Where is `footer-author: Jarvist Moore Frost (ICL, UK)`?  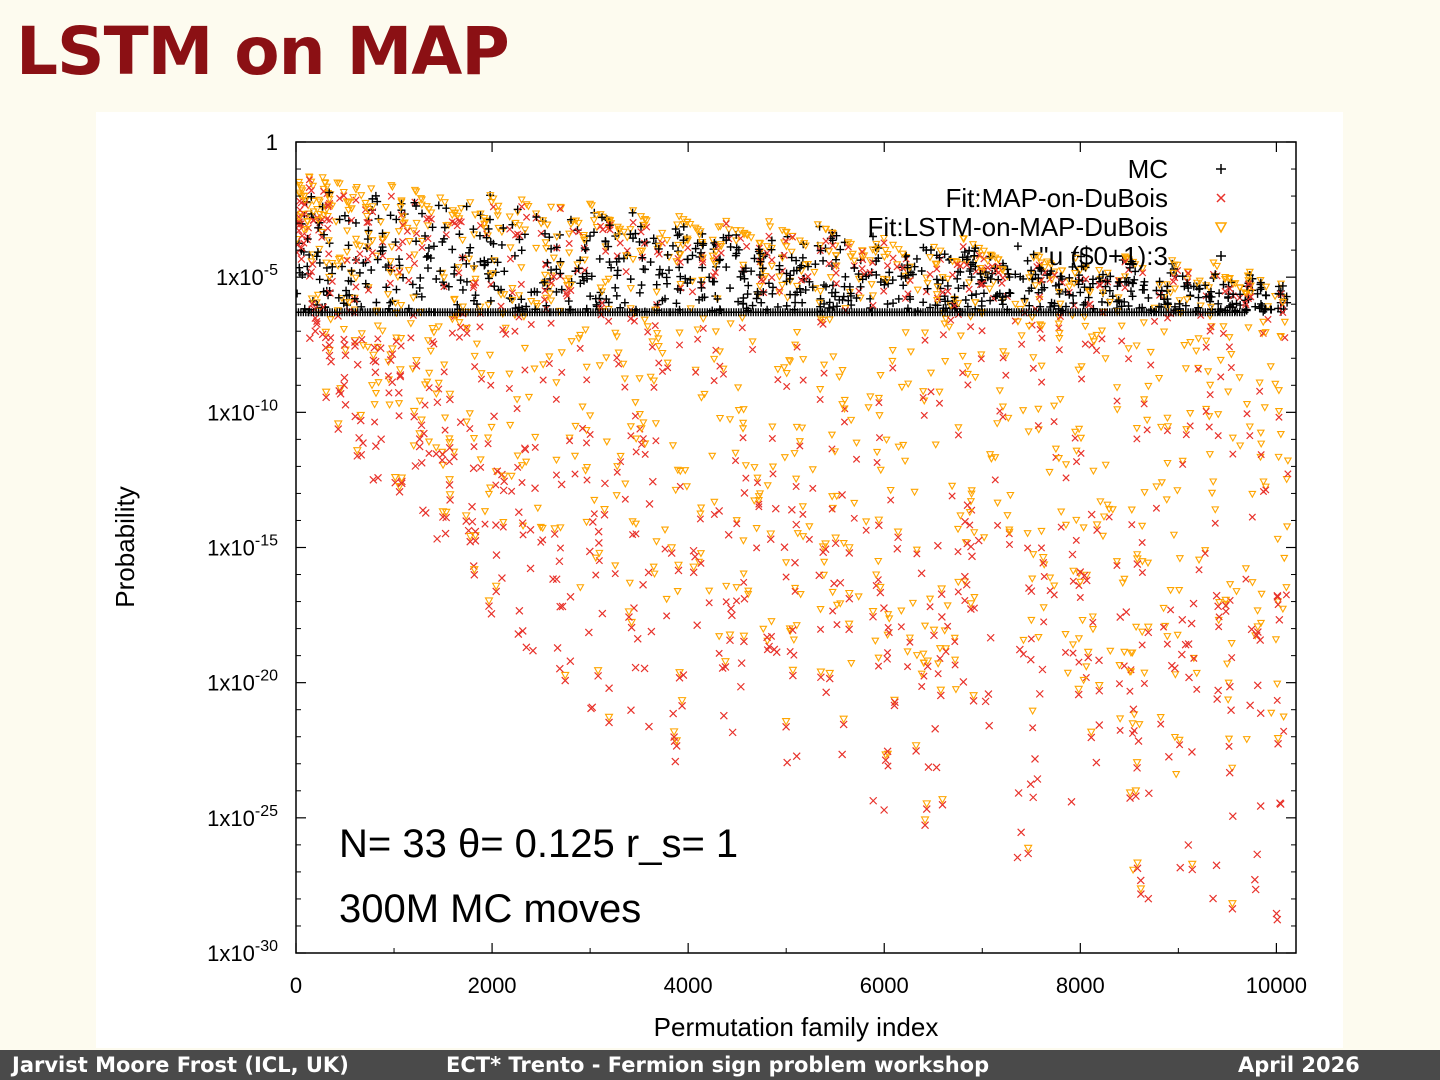 footer-author: Jarvist Moore Frost (ICL, UK) is located at coordinates (180, 1065).